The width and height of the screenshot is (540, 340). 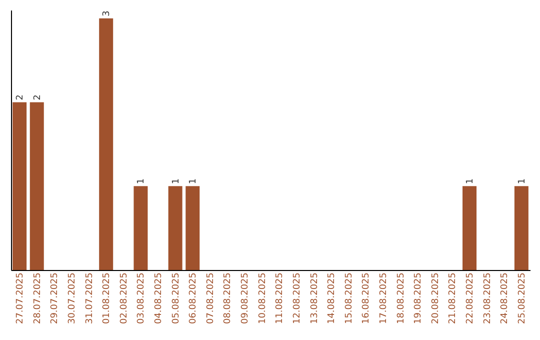 What do you see at coordinates (435, 298) in the screenshot?
I see `x-tick-label: 20.08.2025` at bounding box center [435, 298].